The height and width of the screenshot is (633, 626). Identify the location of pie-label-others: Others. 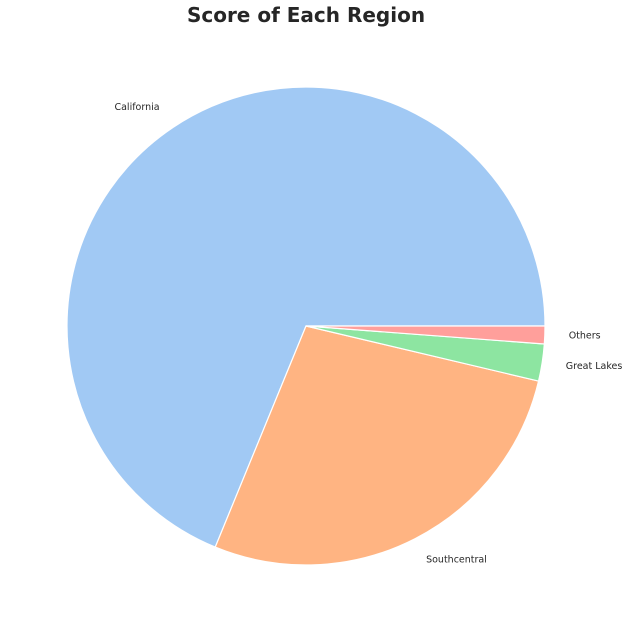
(585, 335).